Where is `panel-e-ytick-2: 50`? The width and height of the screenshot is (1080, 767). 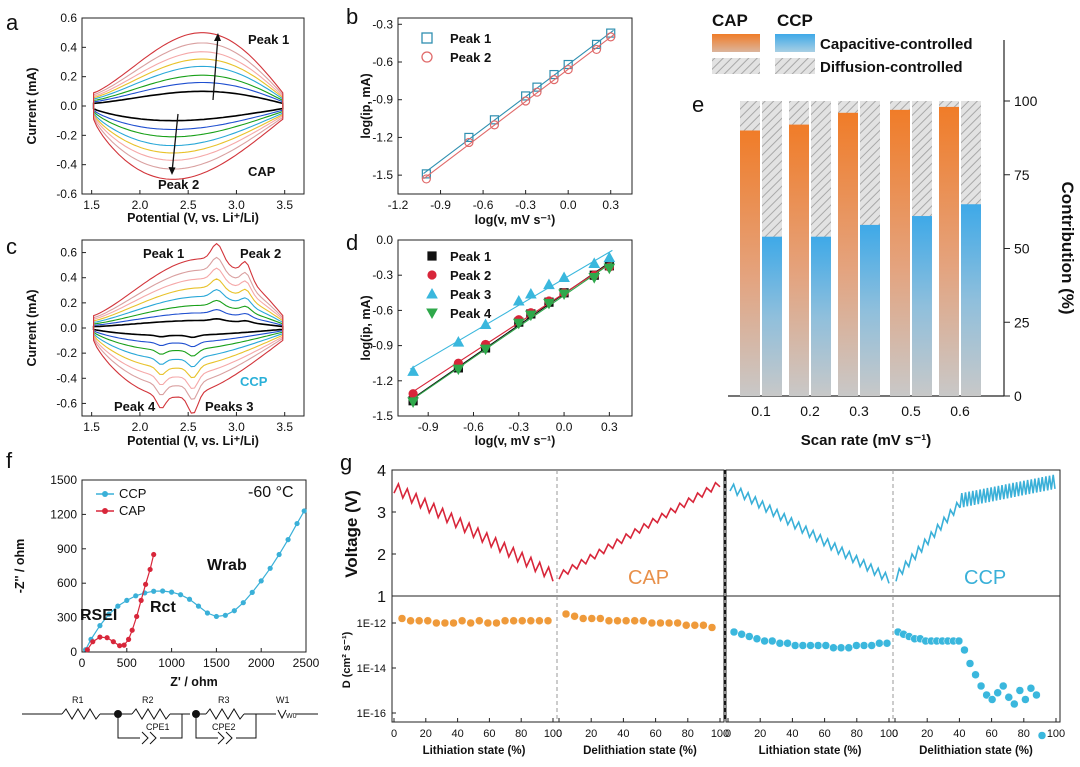
panel-e-ytick-2: 50 is located at coordinates (1022, 249).